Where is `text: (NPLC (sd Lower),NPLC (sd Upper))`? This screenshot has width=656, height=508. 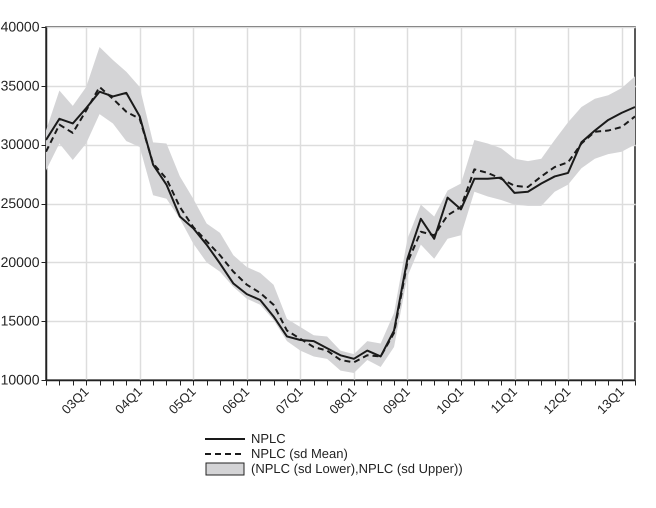
text: (NPLC (sd Lower),NPLC (sd Upper)) is located at coordinates (357, 468).